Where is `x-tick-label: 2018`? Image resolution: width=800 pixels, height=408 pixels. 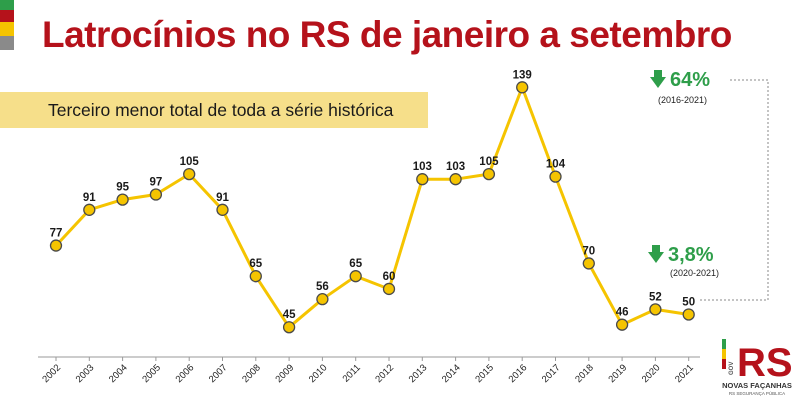 x-tick-label: 2018 is located at coordinates (584, 373).